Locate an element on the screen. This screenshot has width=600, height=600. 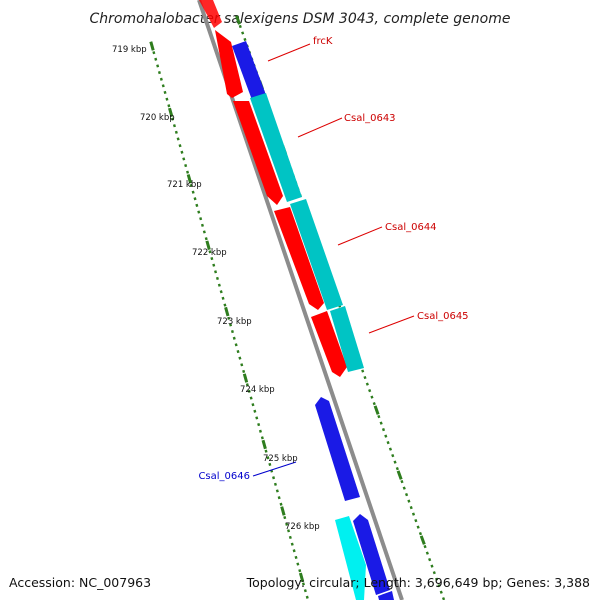
tick-label: 719 kbp is located at coordinates (129, 50).